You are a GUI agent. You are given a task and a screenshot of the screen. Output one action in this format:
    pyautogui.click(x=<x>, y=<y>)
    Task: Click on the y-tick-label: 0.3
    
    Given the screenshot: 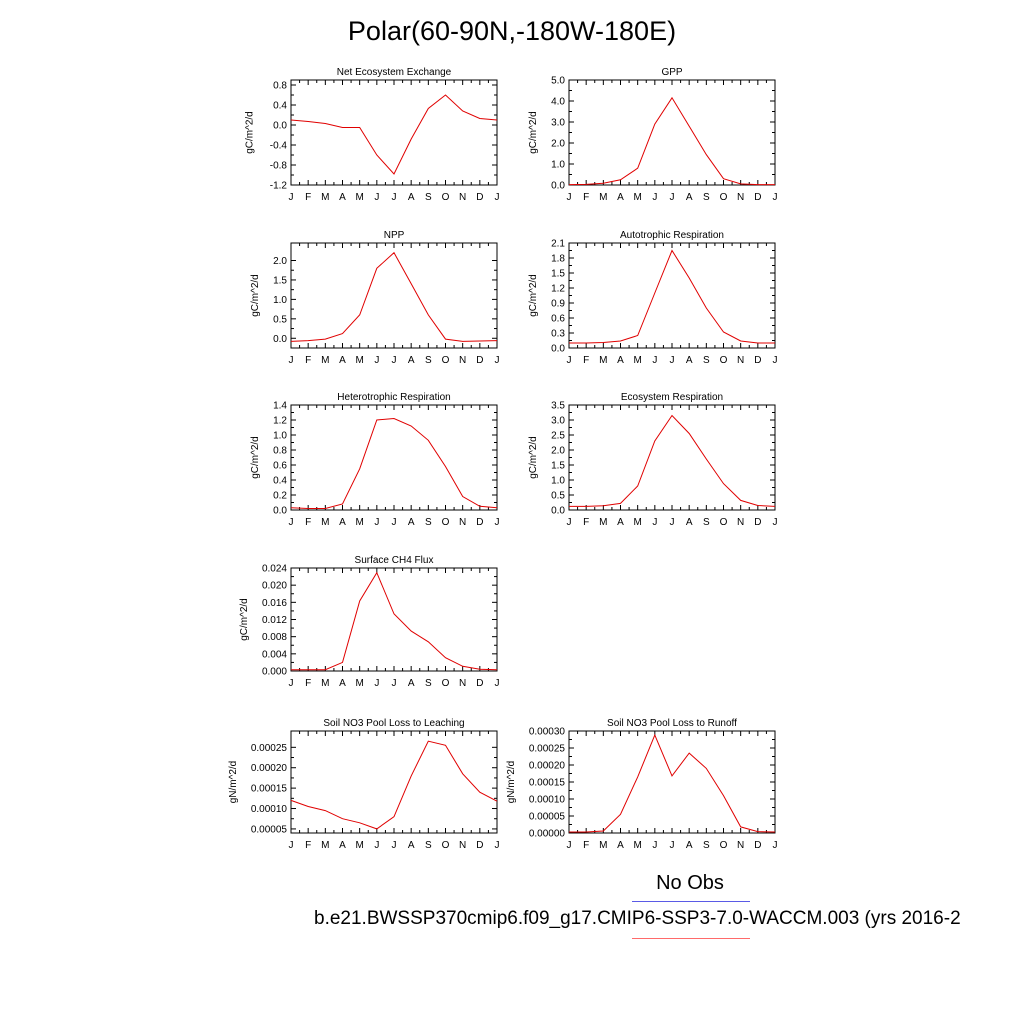 What is the action you would take?
    pyautogui.click(x=558, y=334)
    